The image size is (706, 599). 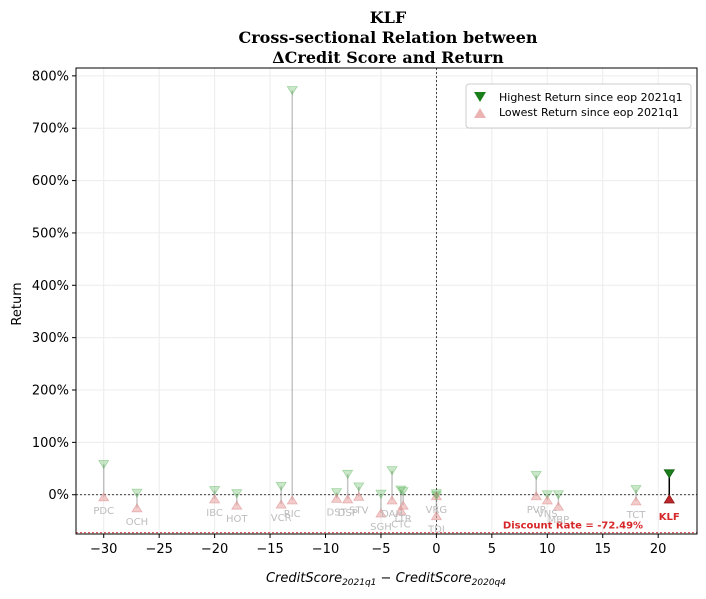 I want to click on company-label-LTR: LTR, so click(x=403, y=519).